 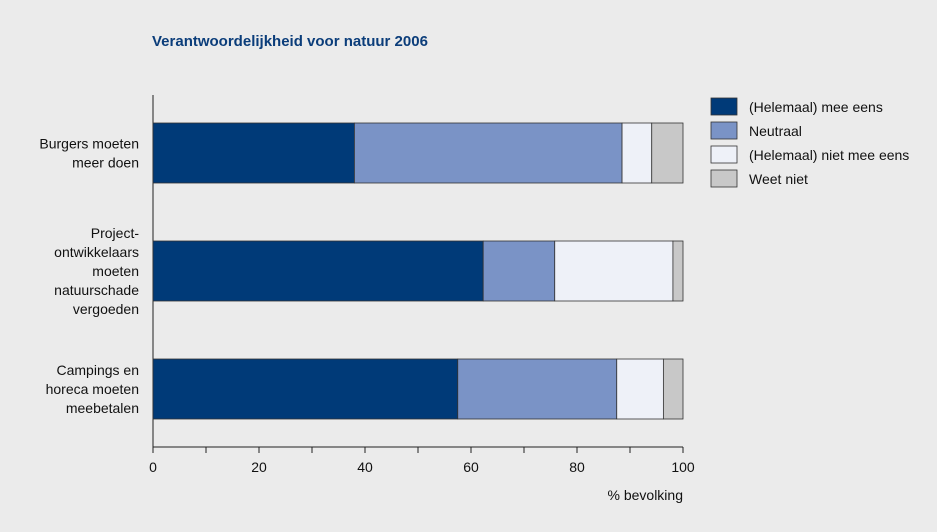 What do you see at coordinates (106, 309) in the screenshot?
I see `category-label-line: vergoeden` at bounding box center [106, 309].